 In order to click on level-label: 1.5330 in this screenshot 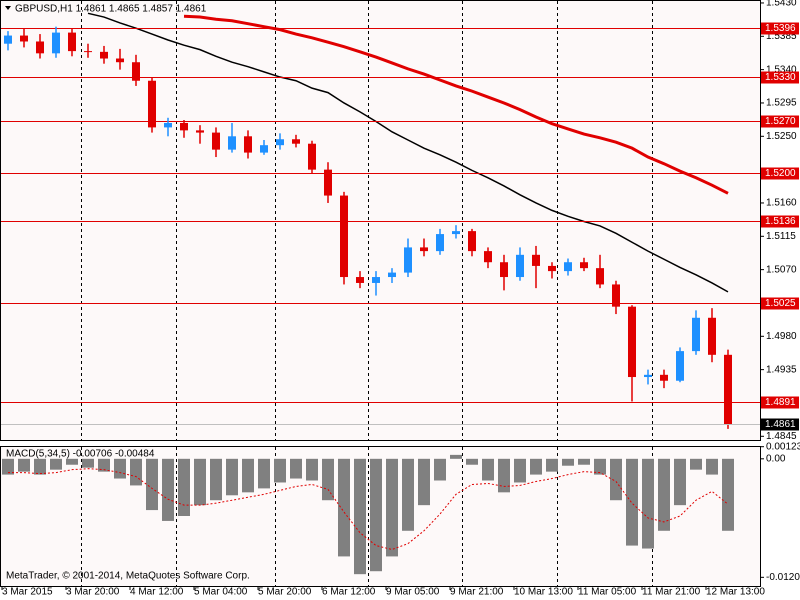, I will do `click(780, 77)`.